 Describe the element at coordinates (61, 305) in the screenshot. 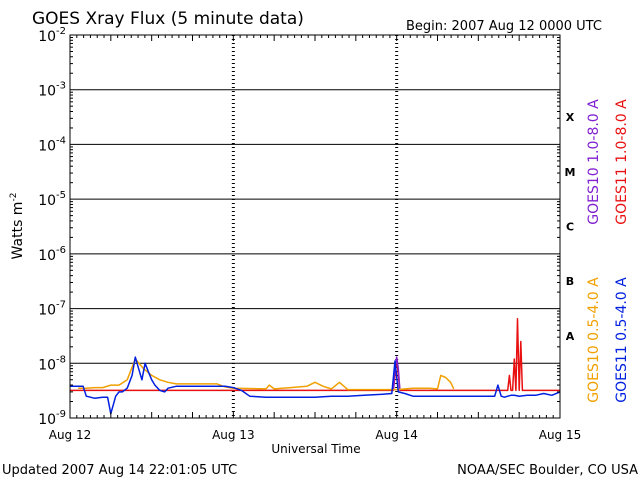

I see `y-tick-exponent: -7` at that location.